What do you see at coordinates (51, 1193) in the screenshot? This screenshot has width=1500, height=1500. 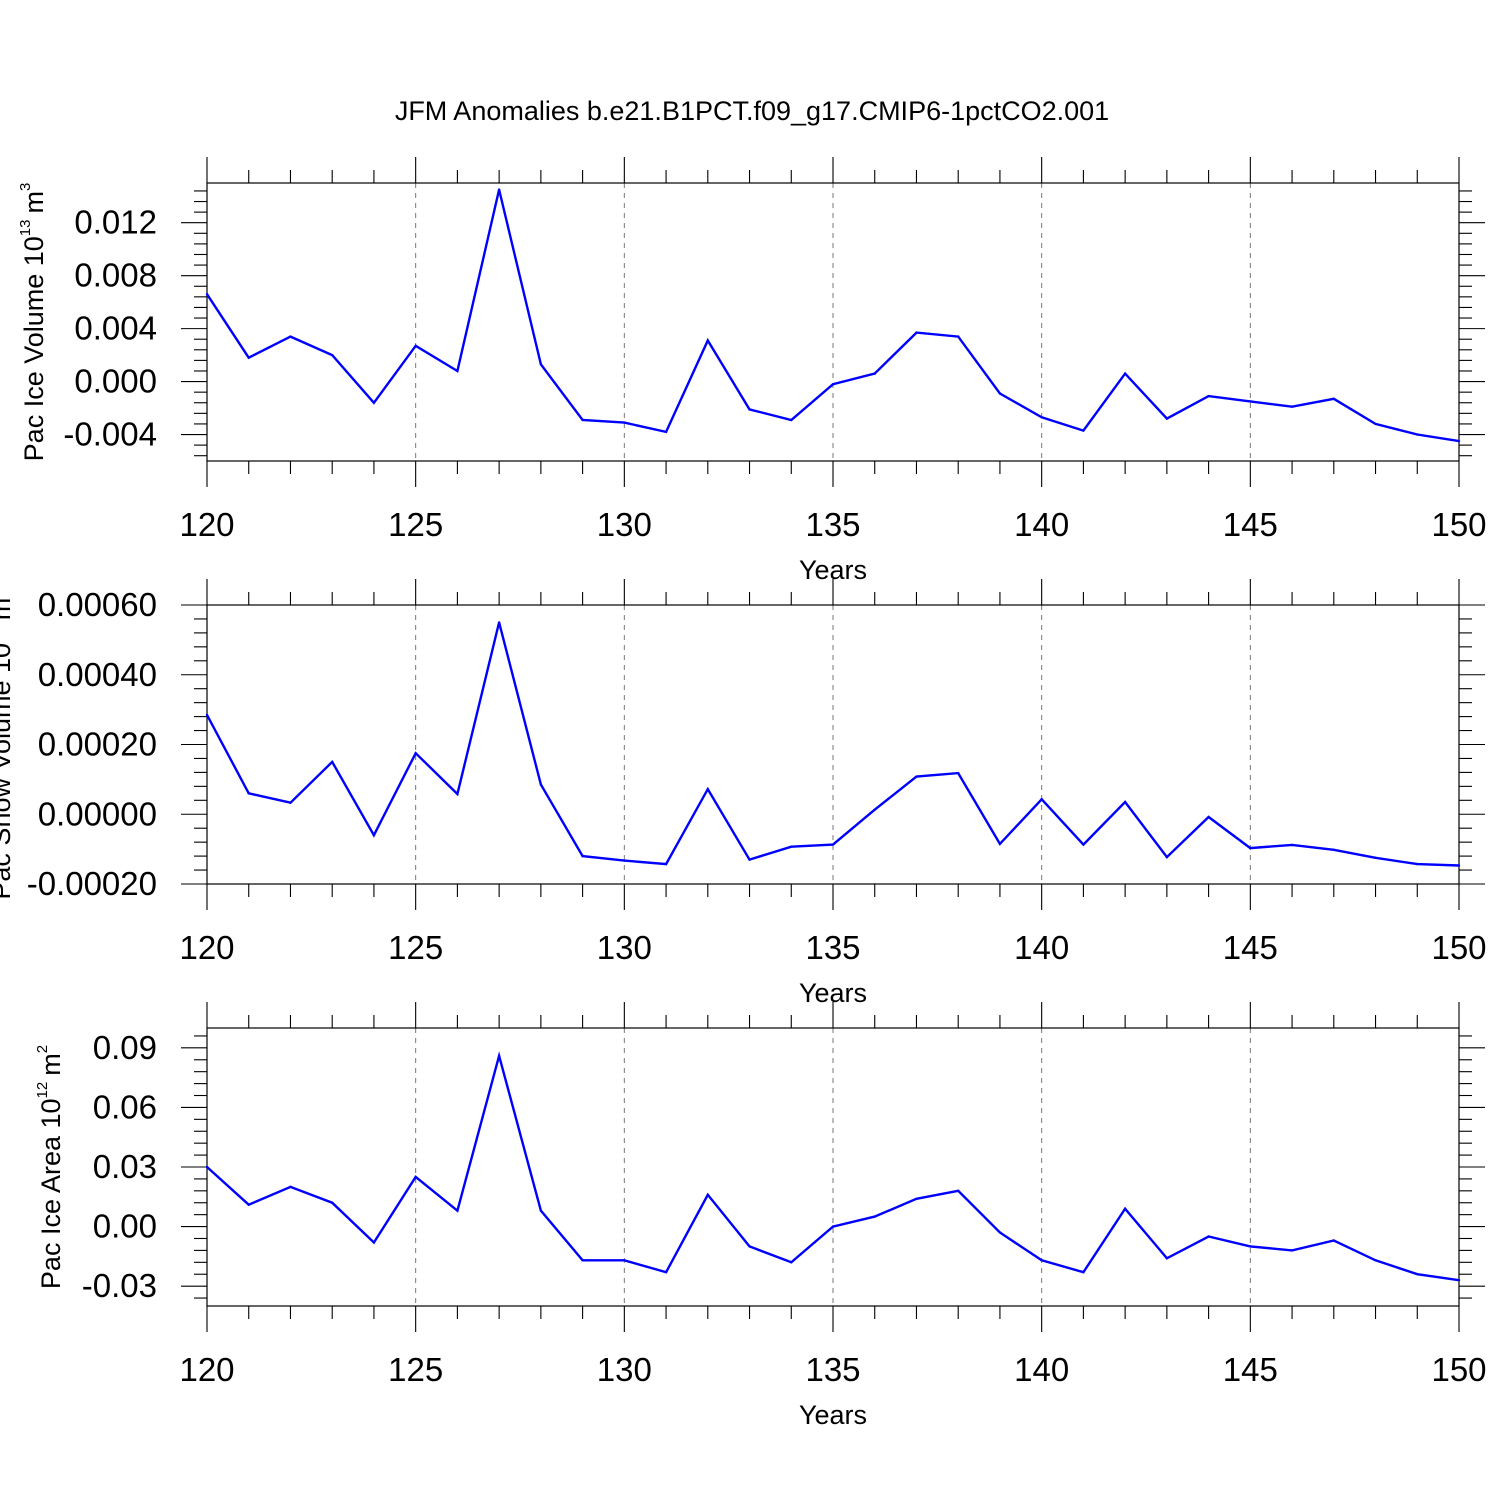 I see `y-axis-label-text: Pac Ice Area 10` at bounding box center [51, 1193].